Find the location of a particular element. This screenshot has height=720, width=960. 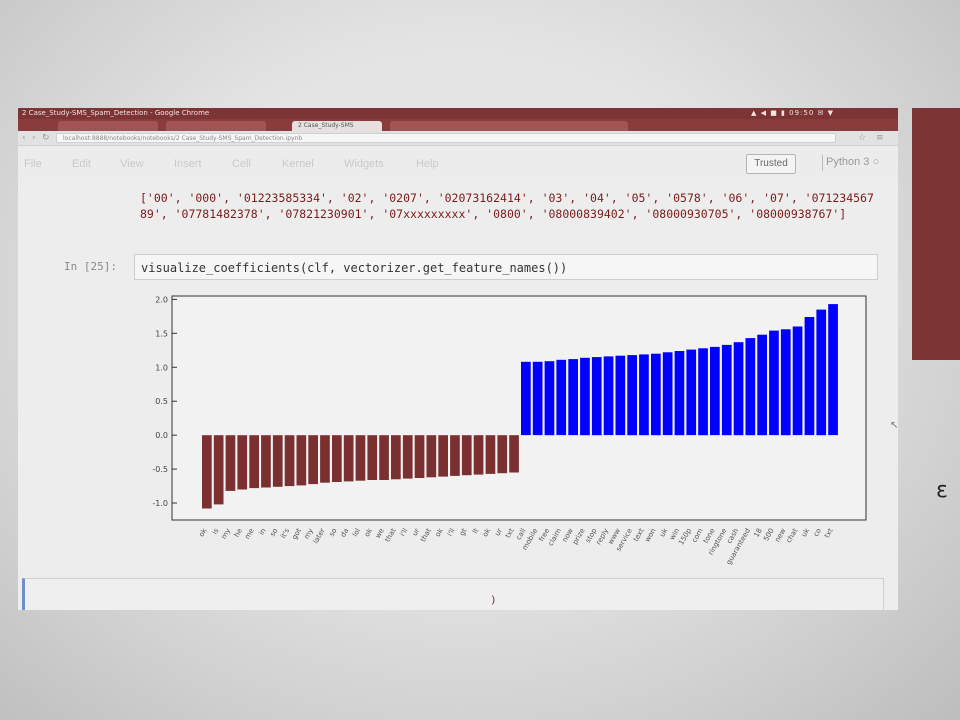

slide-accent-bar is located at coordinates (936, 234).